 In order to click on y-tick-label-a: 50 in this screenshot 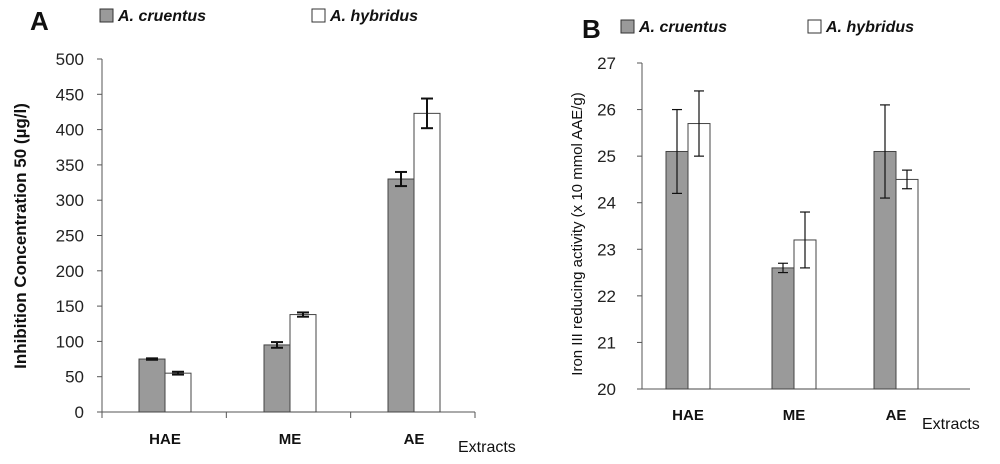, I will do `click(74, 377)`.